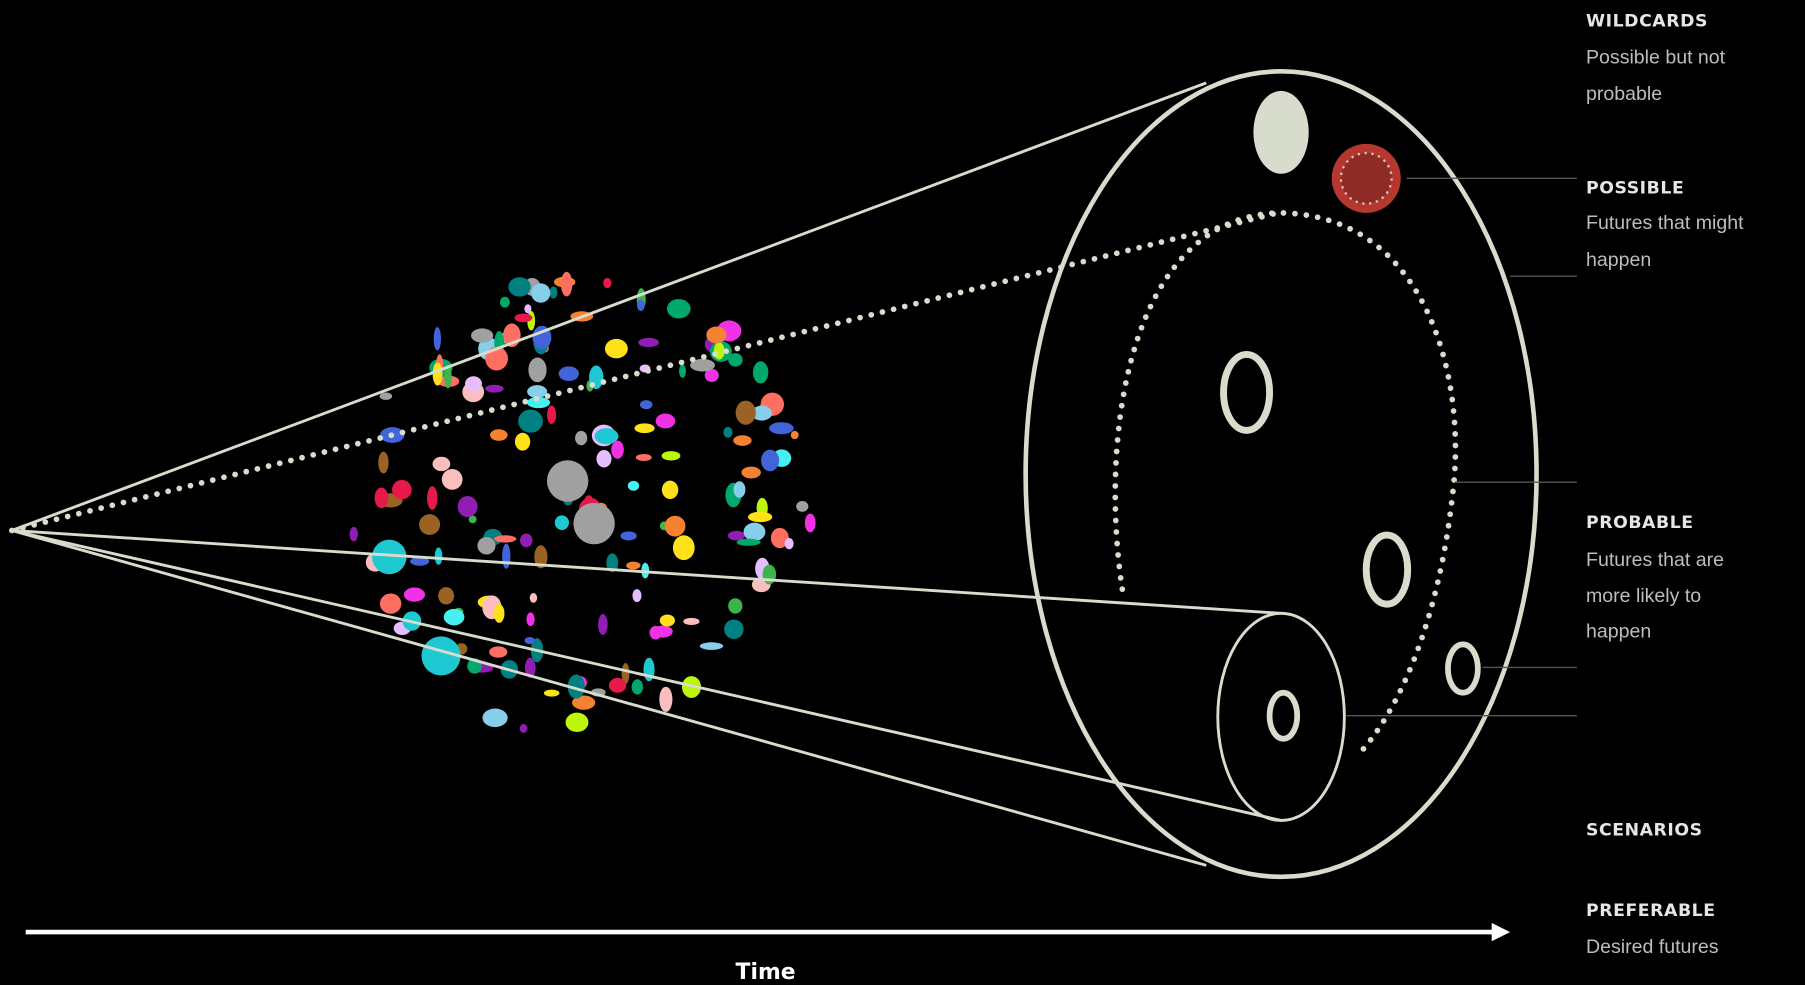 This screenshot has width=1805, height=985. I want to click on possible-ring, so click(1285, 485).